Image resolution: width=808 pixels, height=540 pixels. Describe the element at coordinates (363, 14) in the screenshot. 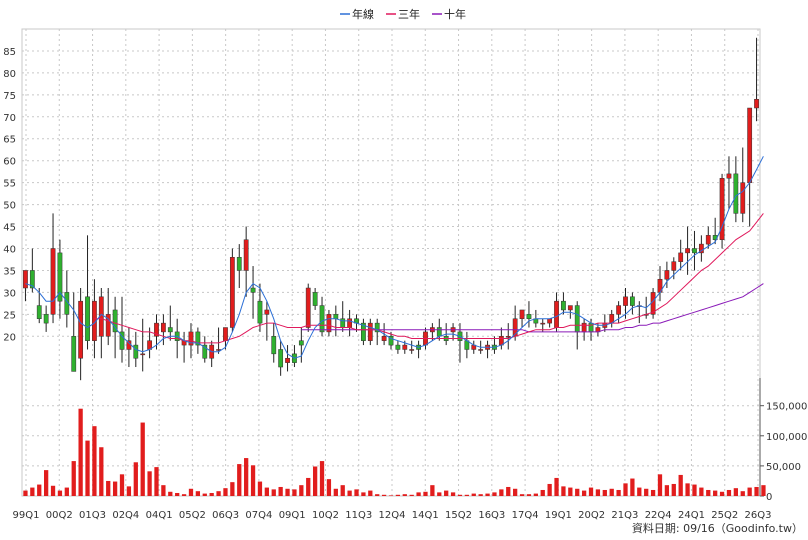

I see `legend-label: 年線` at that location.